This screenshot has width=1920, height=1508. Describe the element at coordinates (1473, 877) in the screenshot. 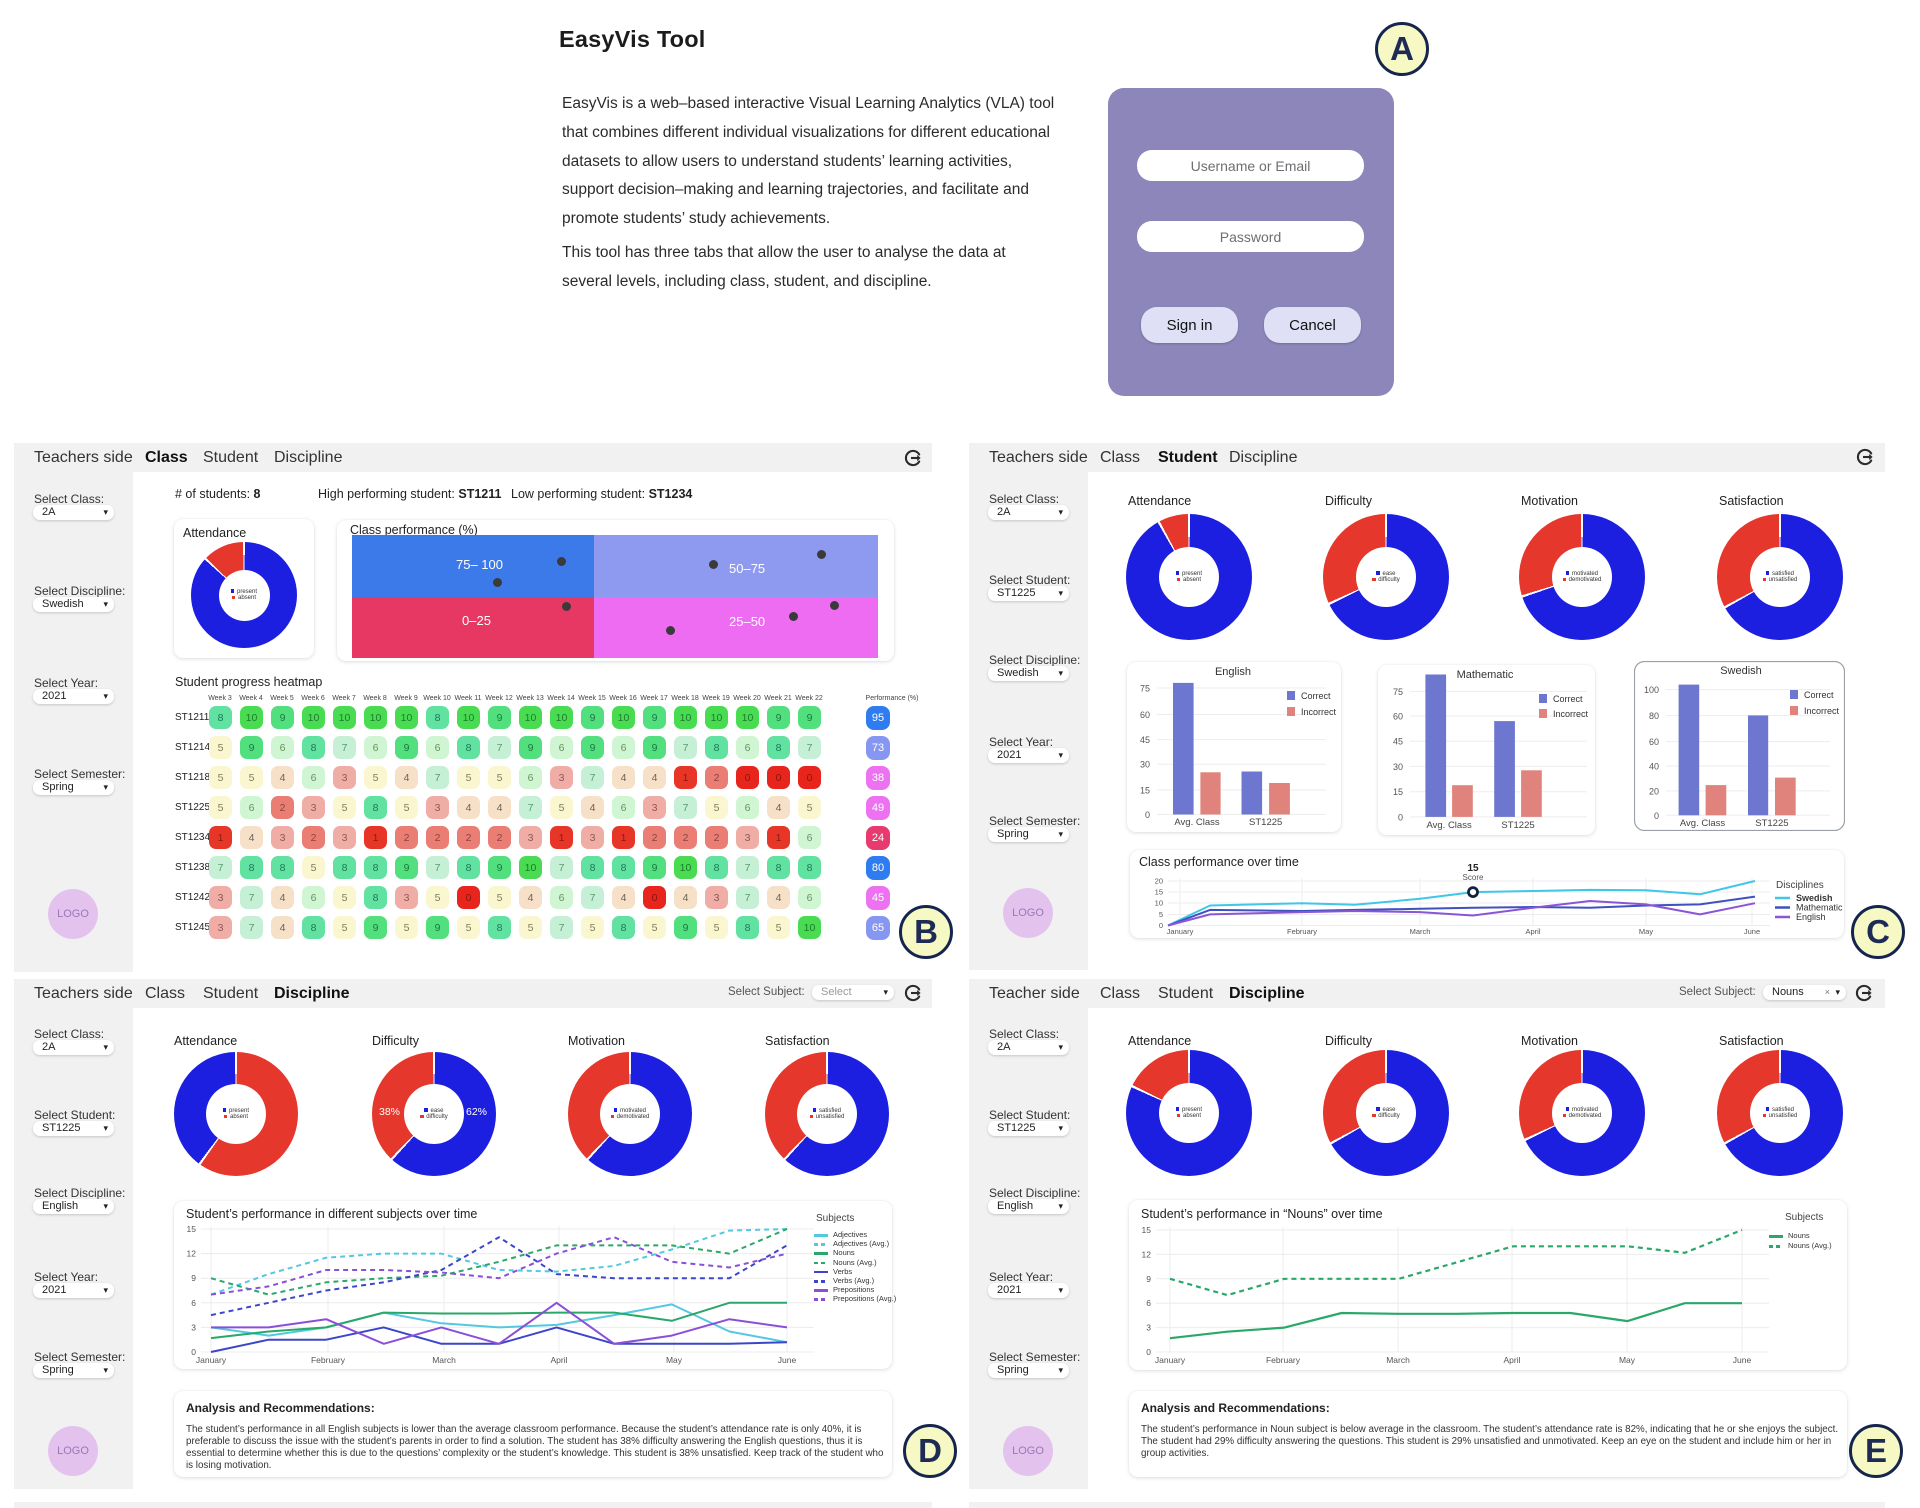

I see `svg-text: Score` at that location.